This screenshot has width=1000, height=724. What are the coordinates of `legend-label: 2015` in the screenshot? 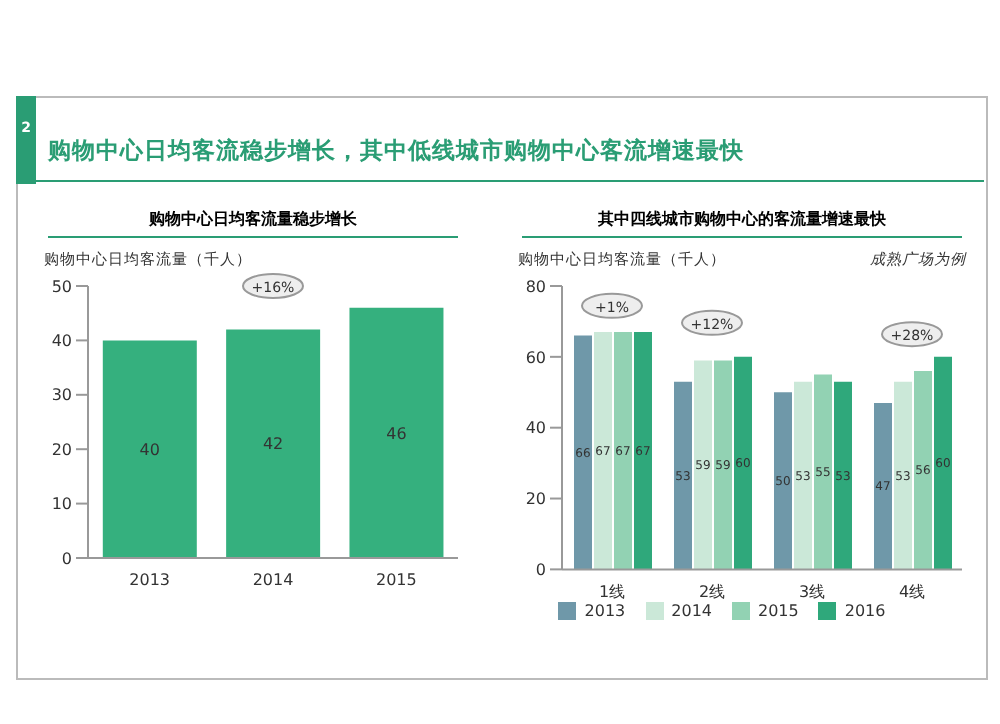 It's located at (778, 610).